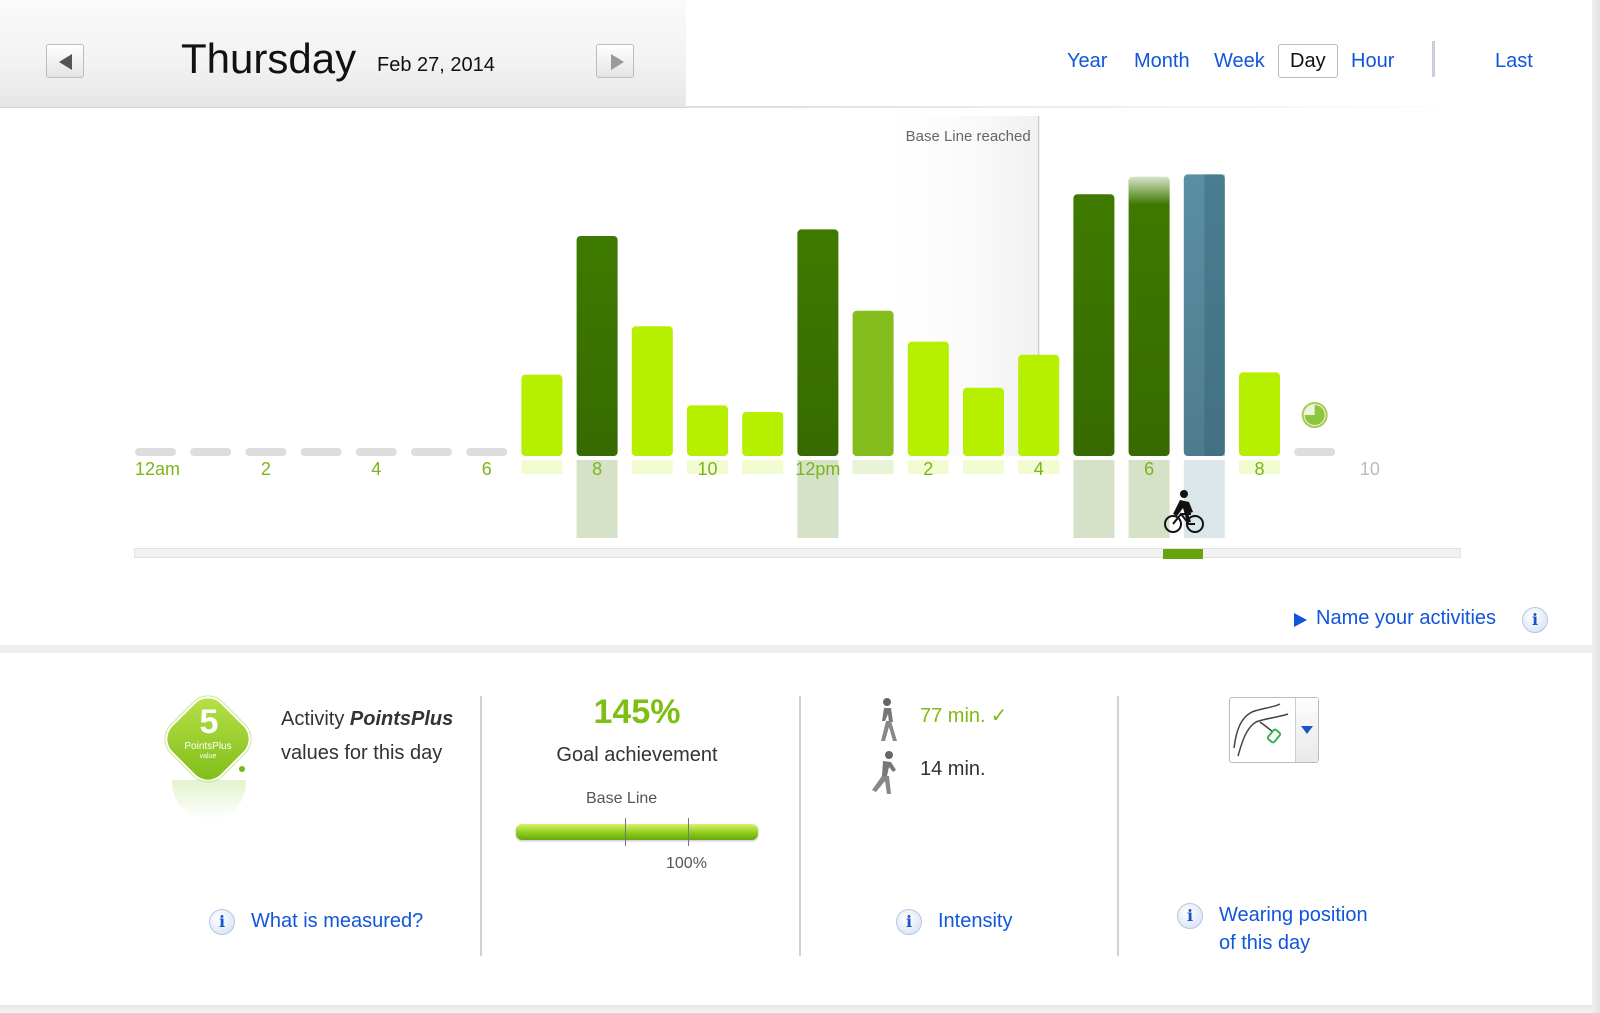  Describe the element at coordinates (362, 753) in the screenshot. I see `points-description-line2: values for this day` at that location.